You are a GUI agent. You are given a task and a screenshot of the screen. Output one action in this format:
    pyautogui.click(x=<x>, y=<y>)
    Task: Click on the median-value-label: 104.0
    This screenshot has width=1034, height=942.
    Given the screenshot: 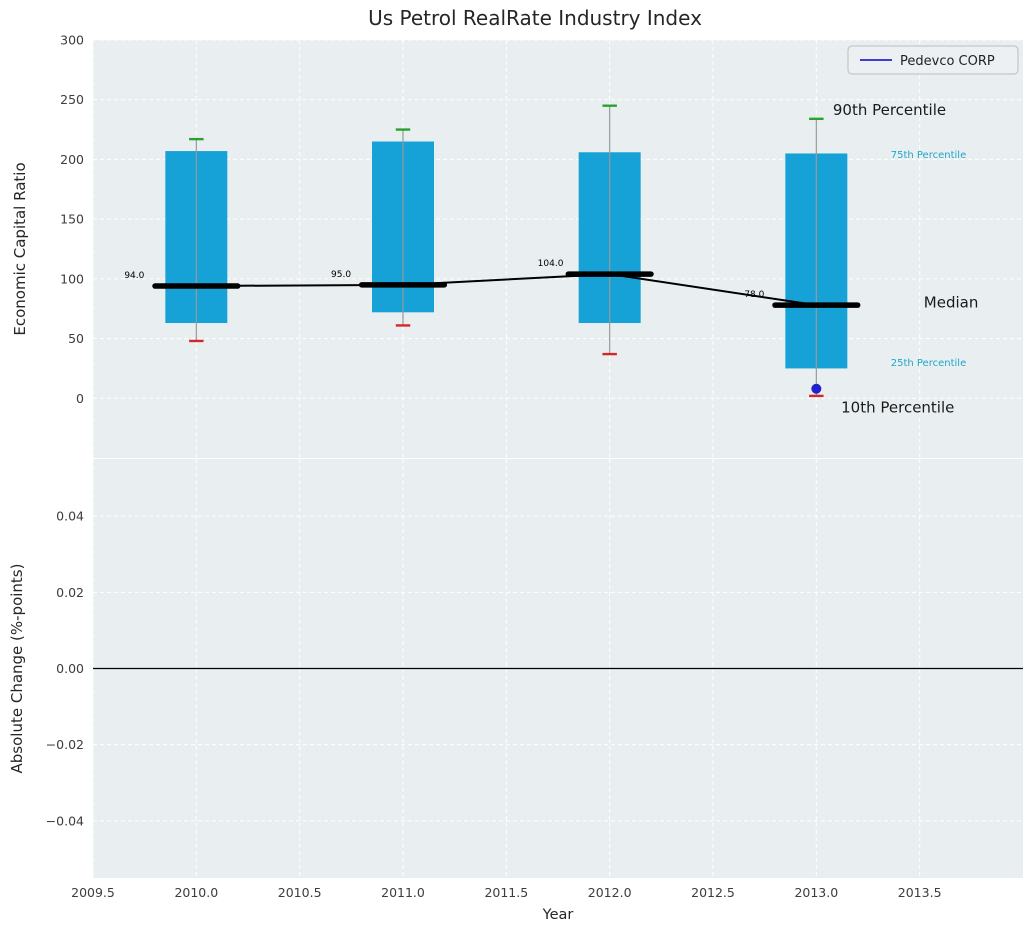 What is the action you would take?
    pyautogui.click(x=551, y=264)
    